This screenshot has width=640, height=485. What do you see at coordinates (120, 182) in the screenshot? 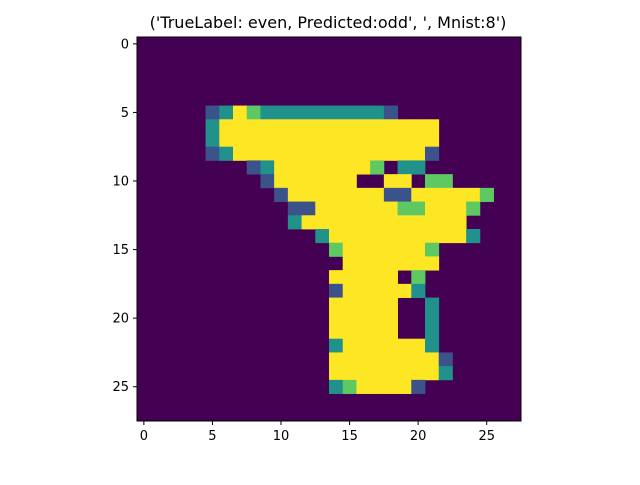
I see `y-tick-label: 10` at bounding box center [120, 182].